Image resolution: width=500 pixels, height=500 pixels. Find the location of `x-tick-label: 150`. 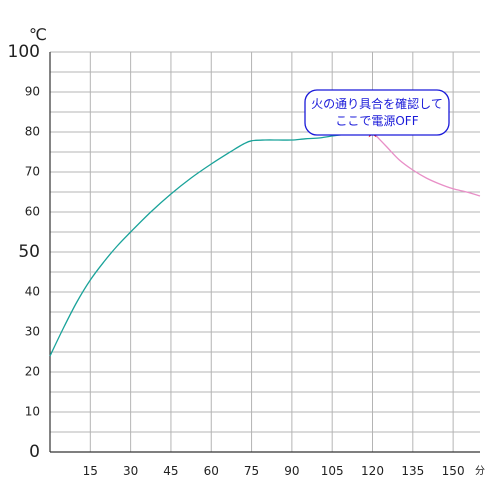

x-tick-label: 150 is located at coordinates (453, 471).